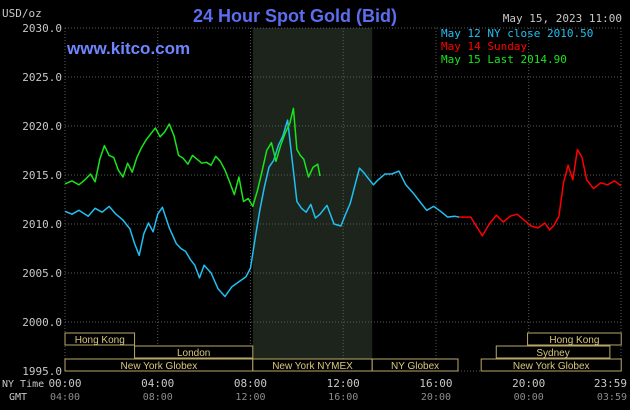 The image size is (630, 410). I want to click on session-box-label: New York NYMEX, so click(312, 366).